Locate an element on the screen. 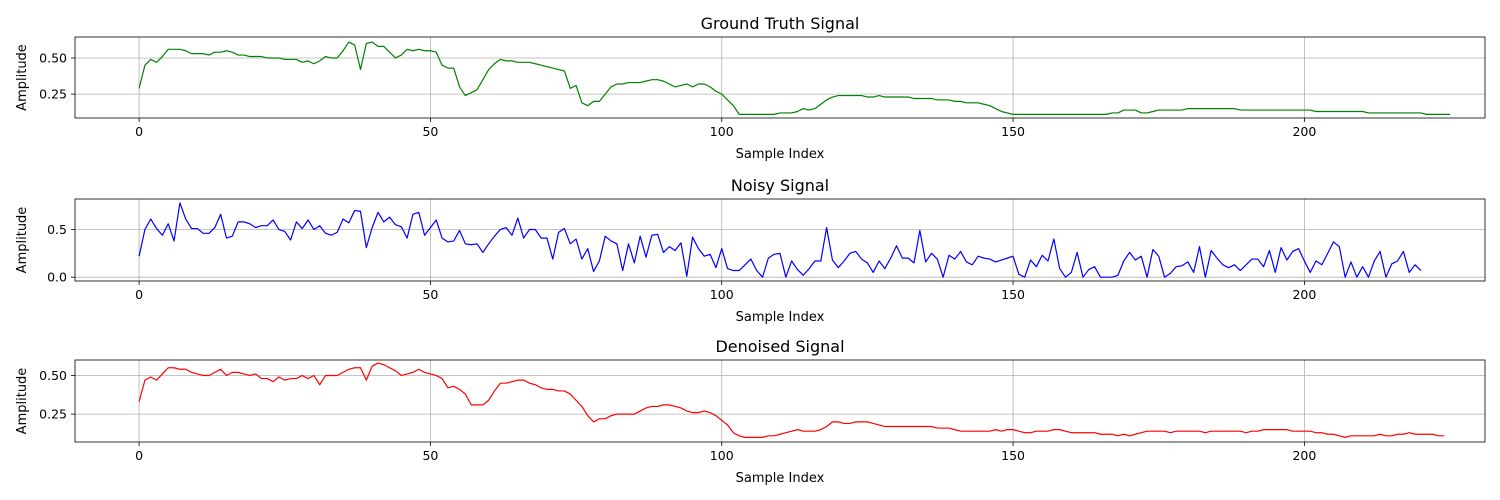 Image resolution: width=1500 pixels, height=500 pixels. chart-title: Noisy Signal is located at coordinates (780, 185).